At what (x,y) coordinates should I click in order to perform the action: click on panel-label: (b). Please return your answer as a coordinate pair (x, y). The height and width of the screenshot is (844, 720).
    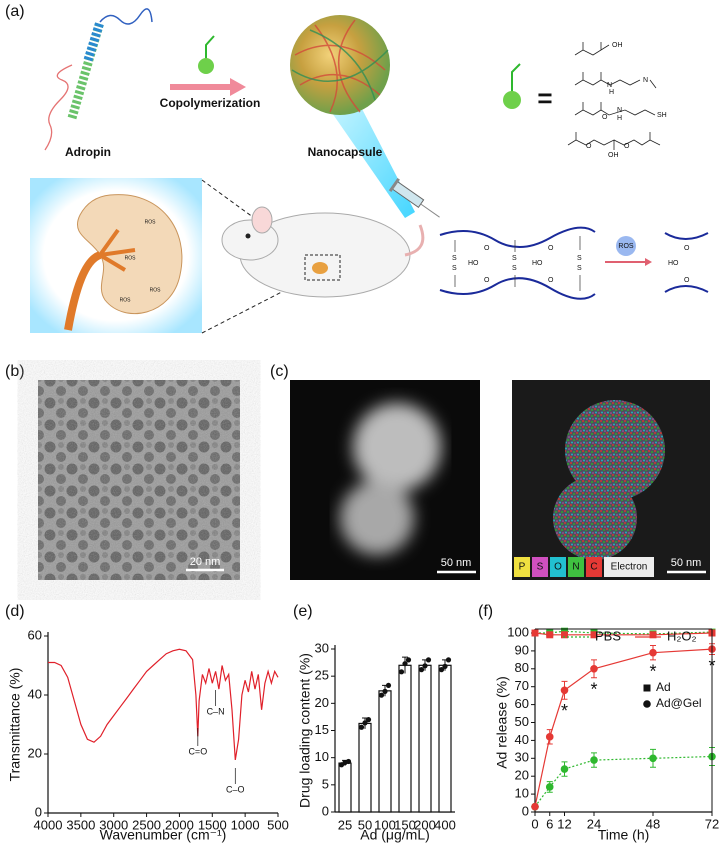
    Looking at the image, I should click on (15, 371).